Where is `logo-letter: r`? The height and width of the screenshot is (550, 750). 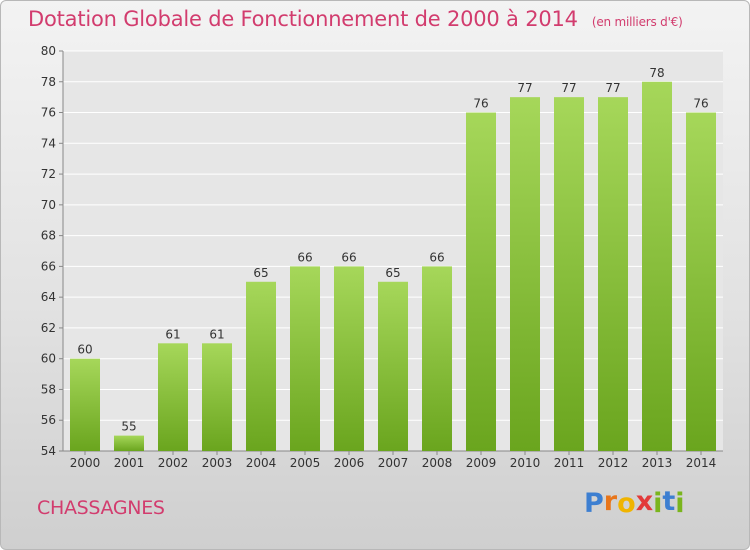 logo-letter: r is located at coordinates (610, 501).